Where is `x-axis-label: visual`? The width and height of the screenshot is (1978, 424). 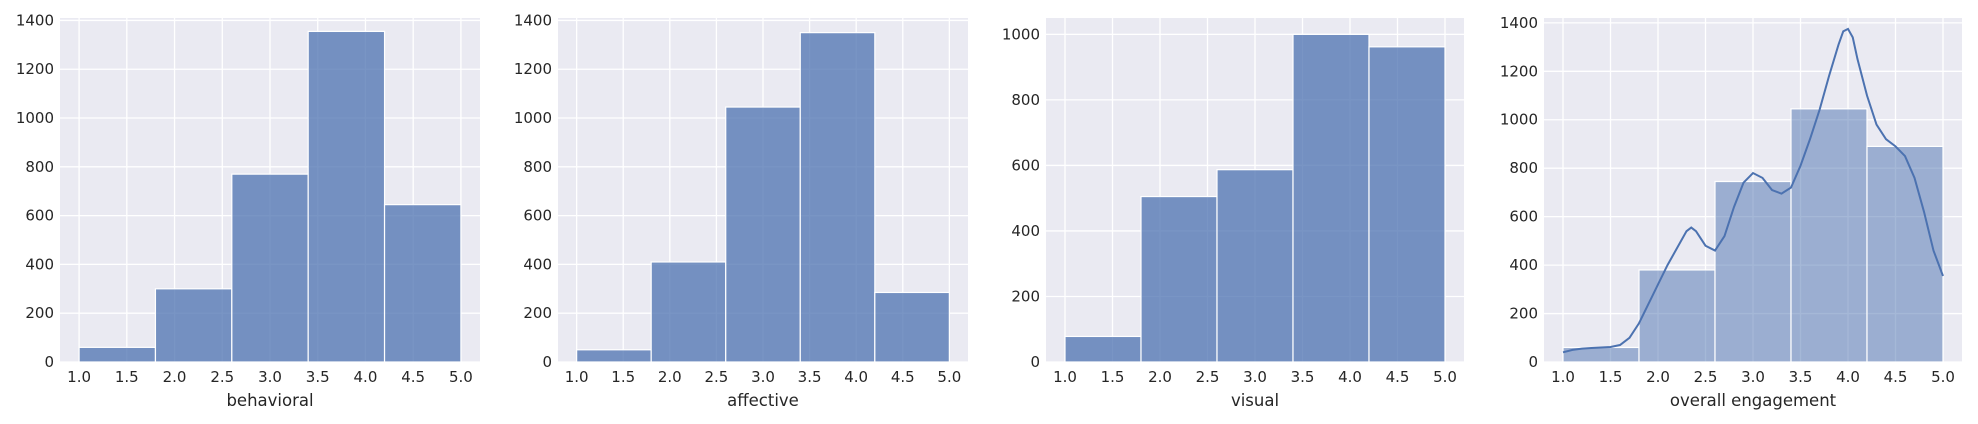 x-axis-label: visual is located at coordinates (1255, 400).